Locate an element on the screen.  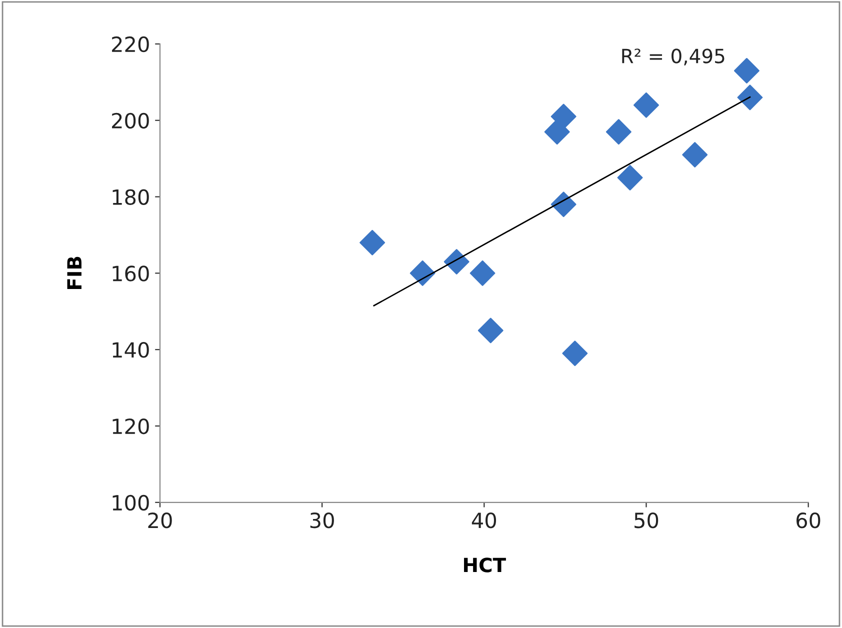
y-tick-label: 120 is located at coordinates (130, 426).